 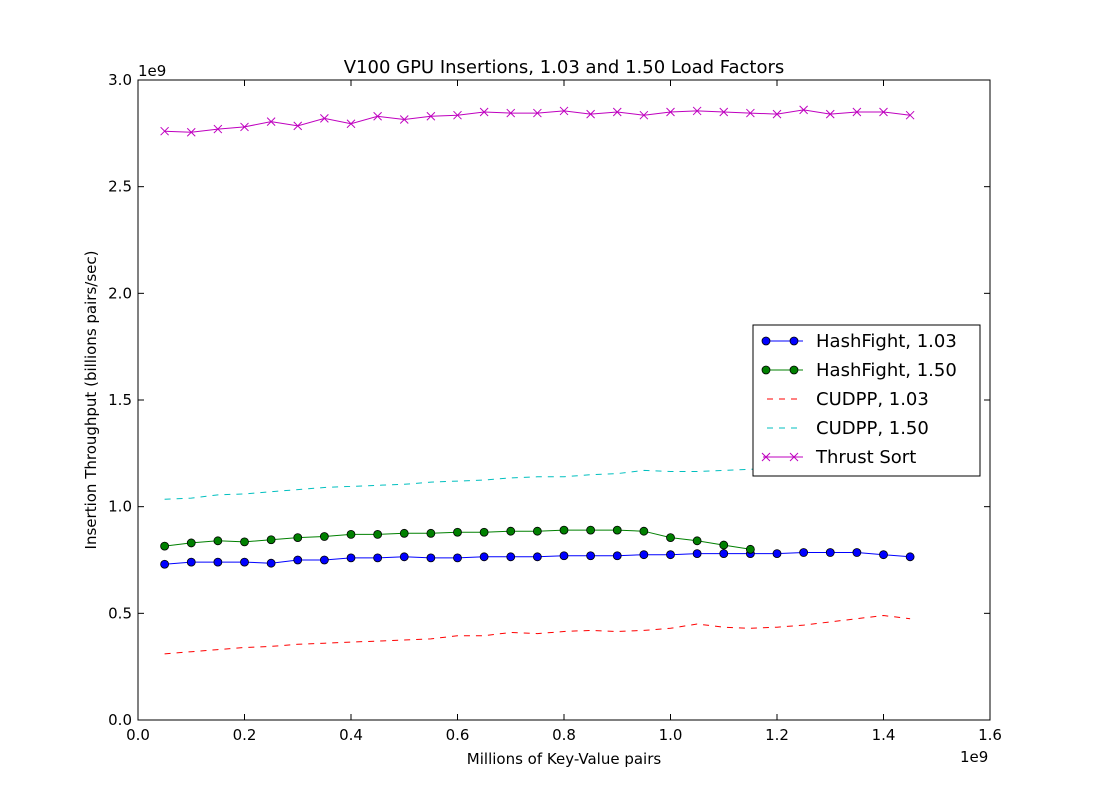 What do you see at coordinates (974, 757) in the screenshot?
I see `x-offset-label: 1e9` at bounding box center [974, 757].